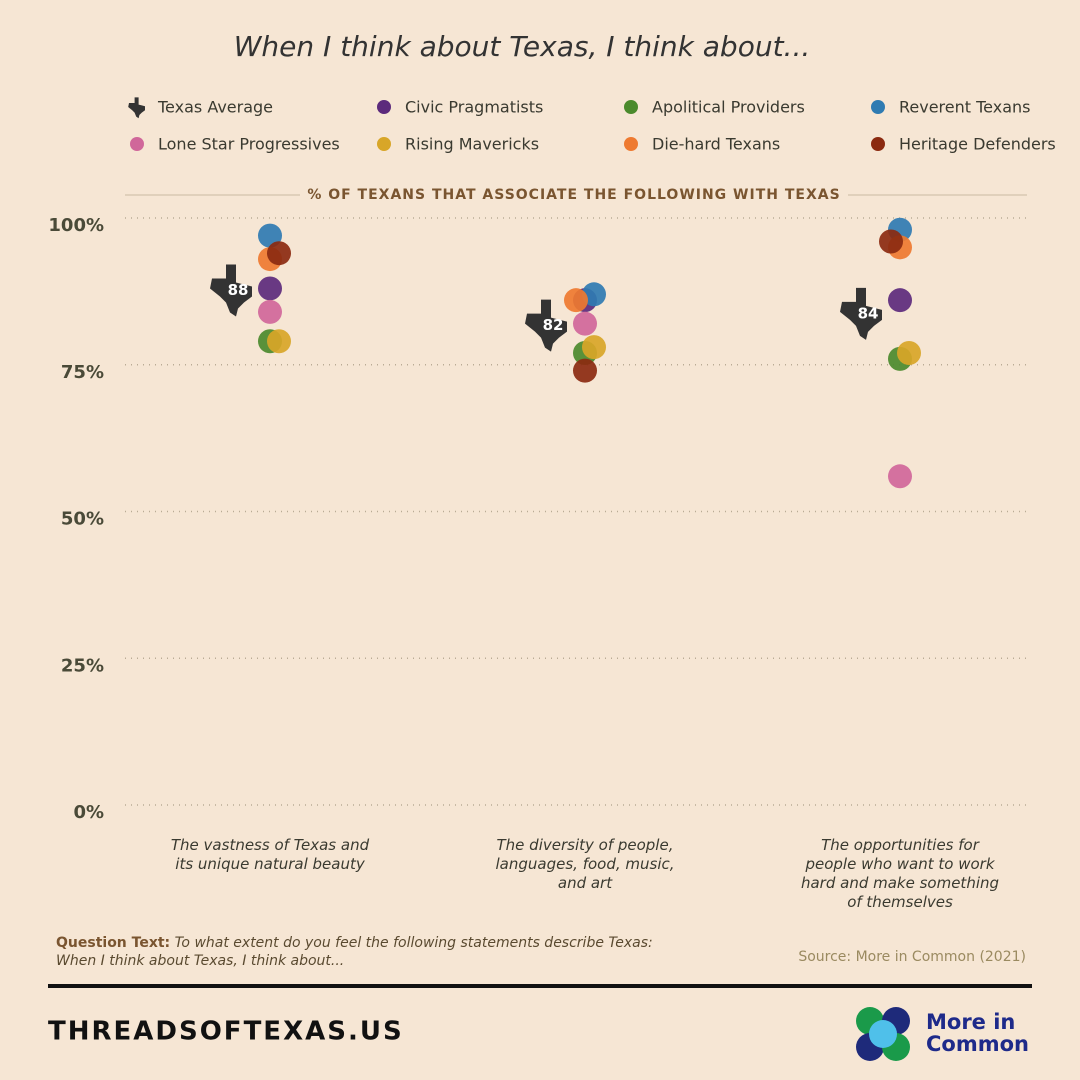  I want to click on average-marker: 82, so click(546, 325).